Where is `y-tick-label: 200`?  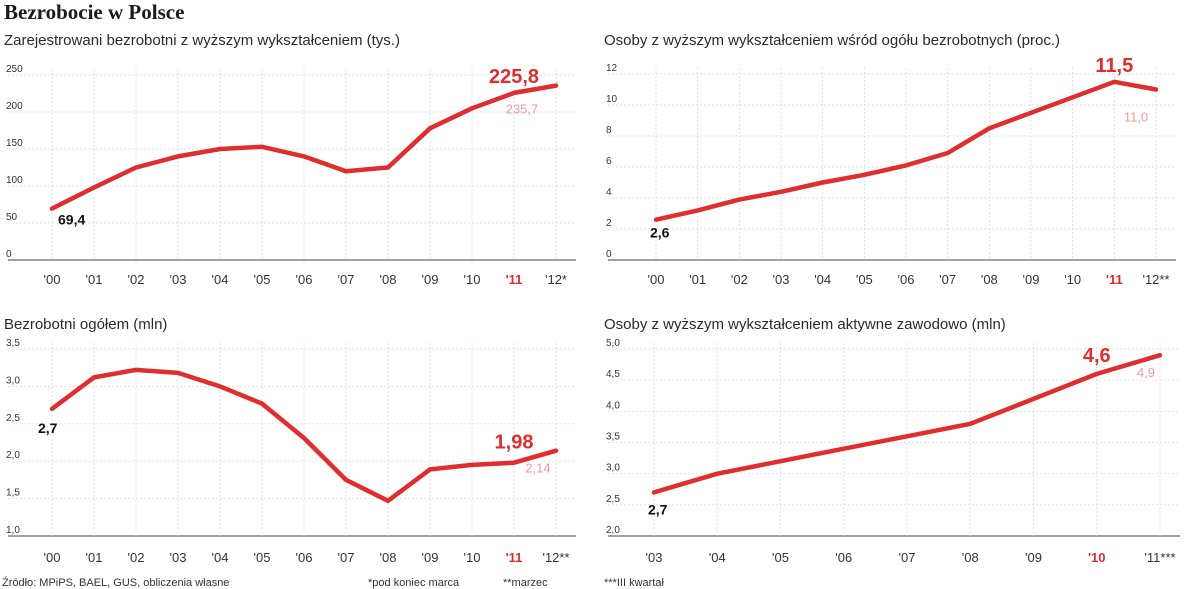 y-tick-label: 200 is located at coordinates (14, 106).